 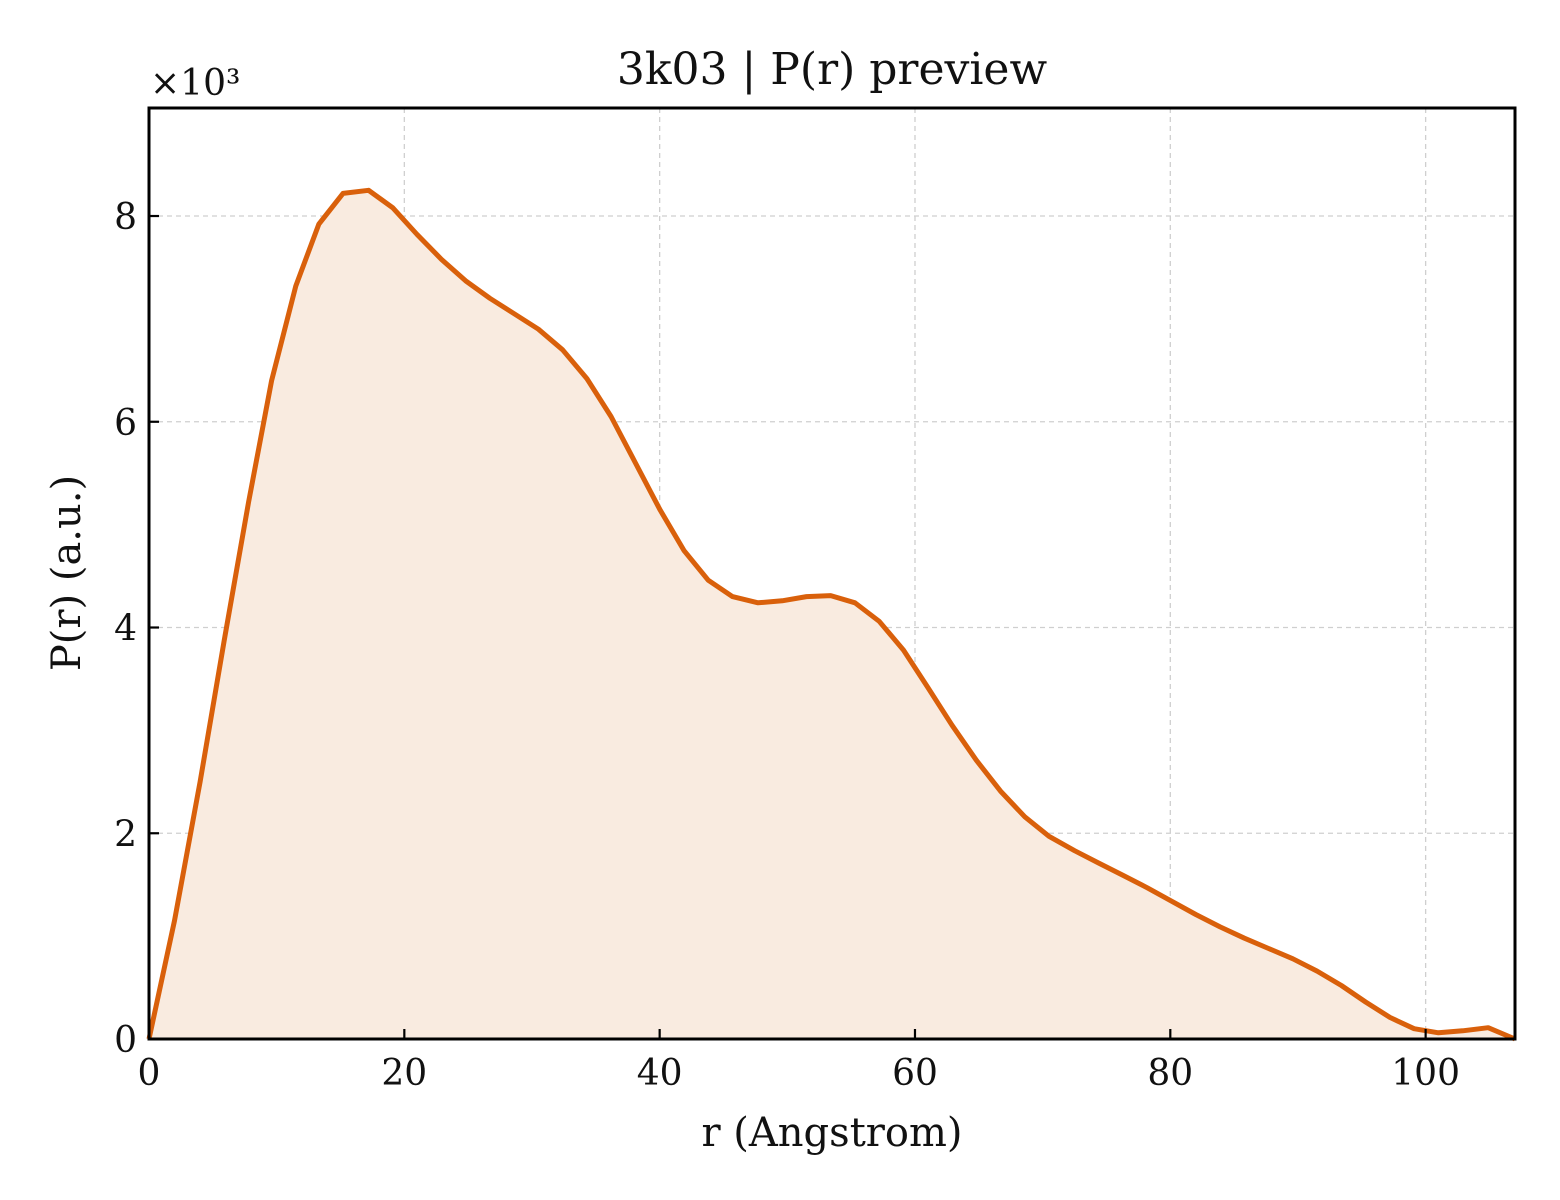 What do you see at coordinates (404, 1073) in the screenshot?
I see `x-tick-label: 20` at bounding box center [404, 1073].